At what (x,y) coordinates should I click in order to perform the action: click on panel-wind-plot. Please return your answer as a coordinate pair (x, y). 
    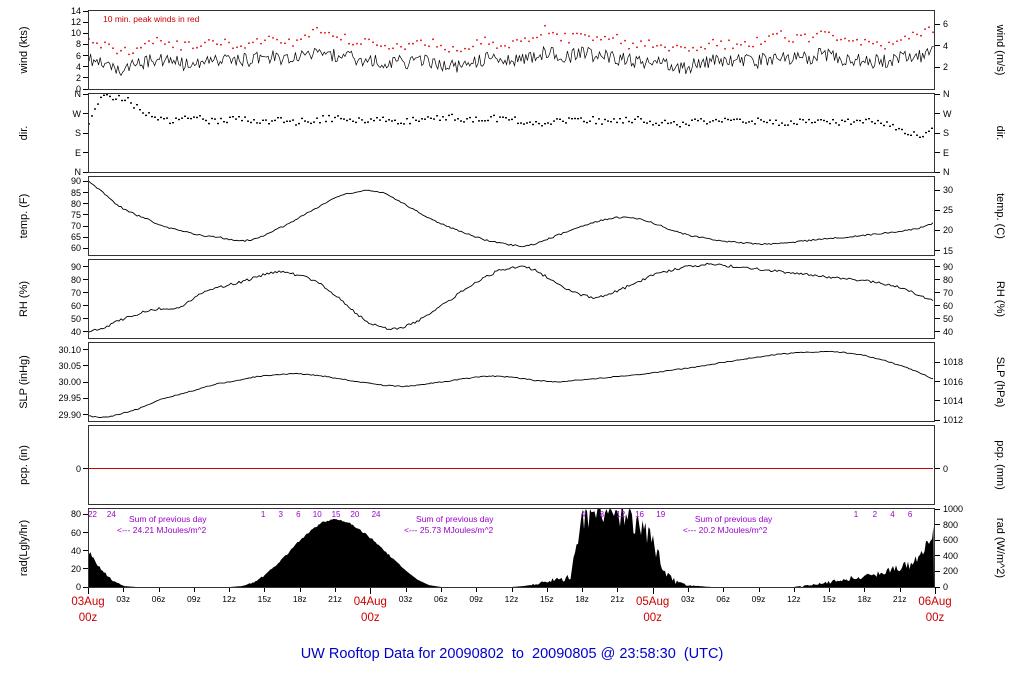
    Looking at the image, I should click on (511, 50).